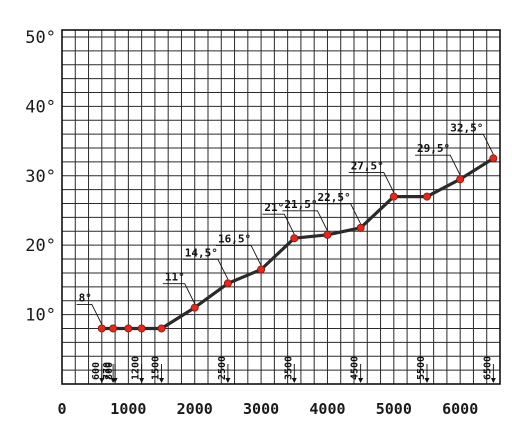  I want to click on x-marker-label: 1500, so click(156, 368).